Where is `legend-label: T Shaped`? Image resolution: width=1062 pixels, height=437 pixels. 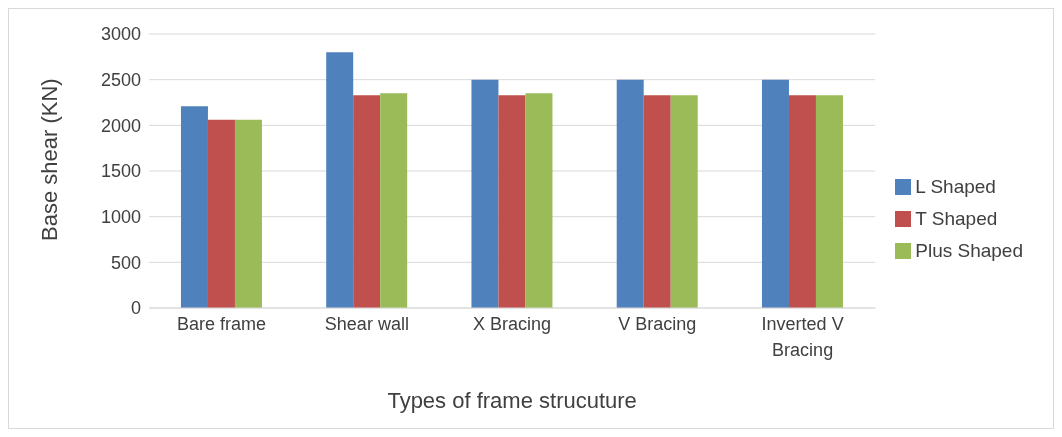 legend-label: T Shaped is located at coordinates (956, 218).